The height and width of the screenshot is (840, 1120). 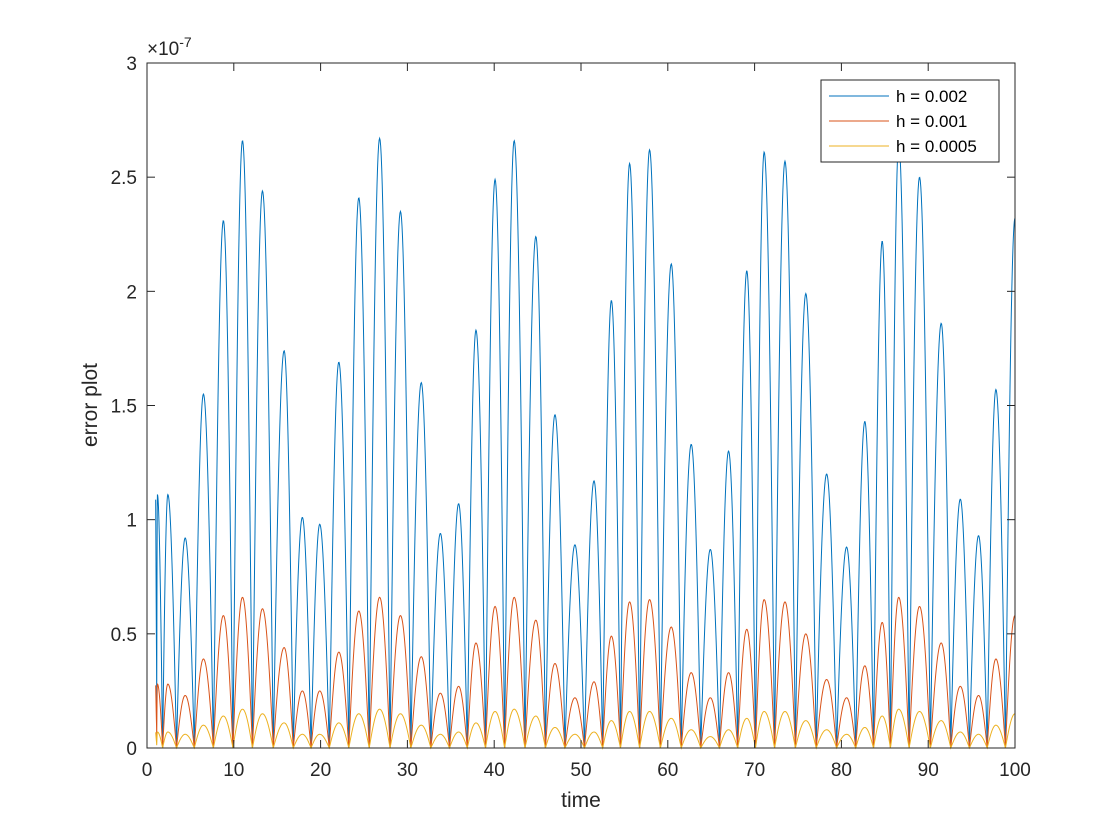 What do you see at coordinates (131, 749) in the screenshot?
I see `y-tick-label: 0` at bounding box center [131, 749].